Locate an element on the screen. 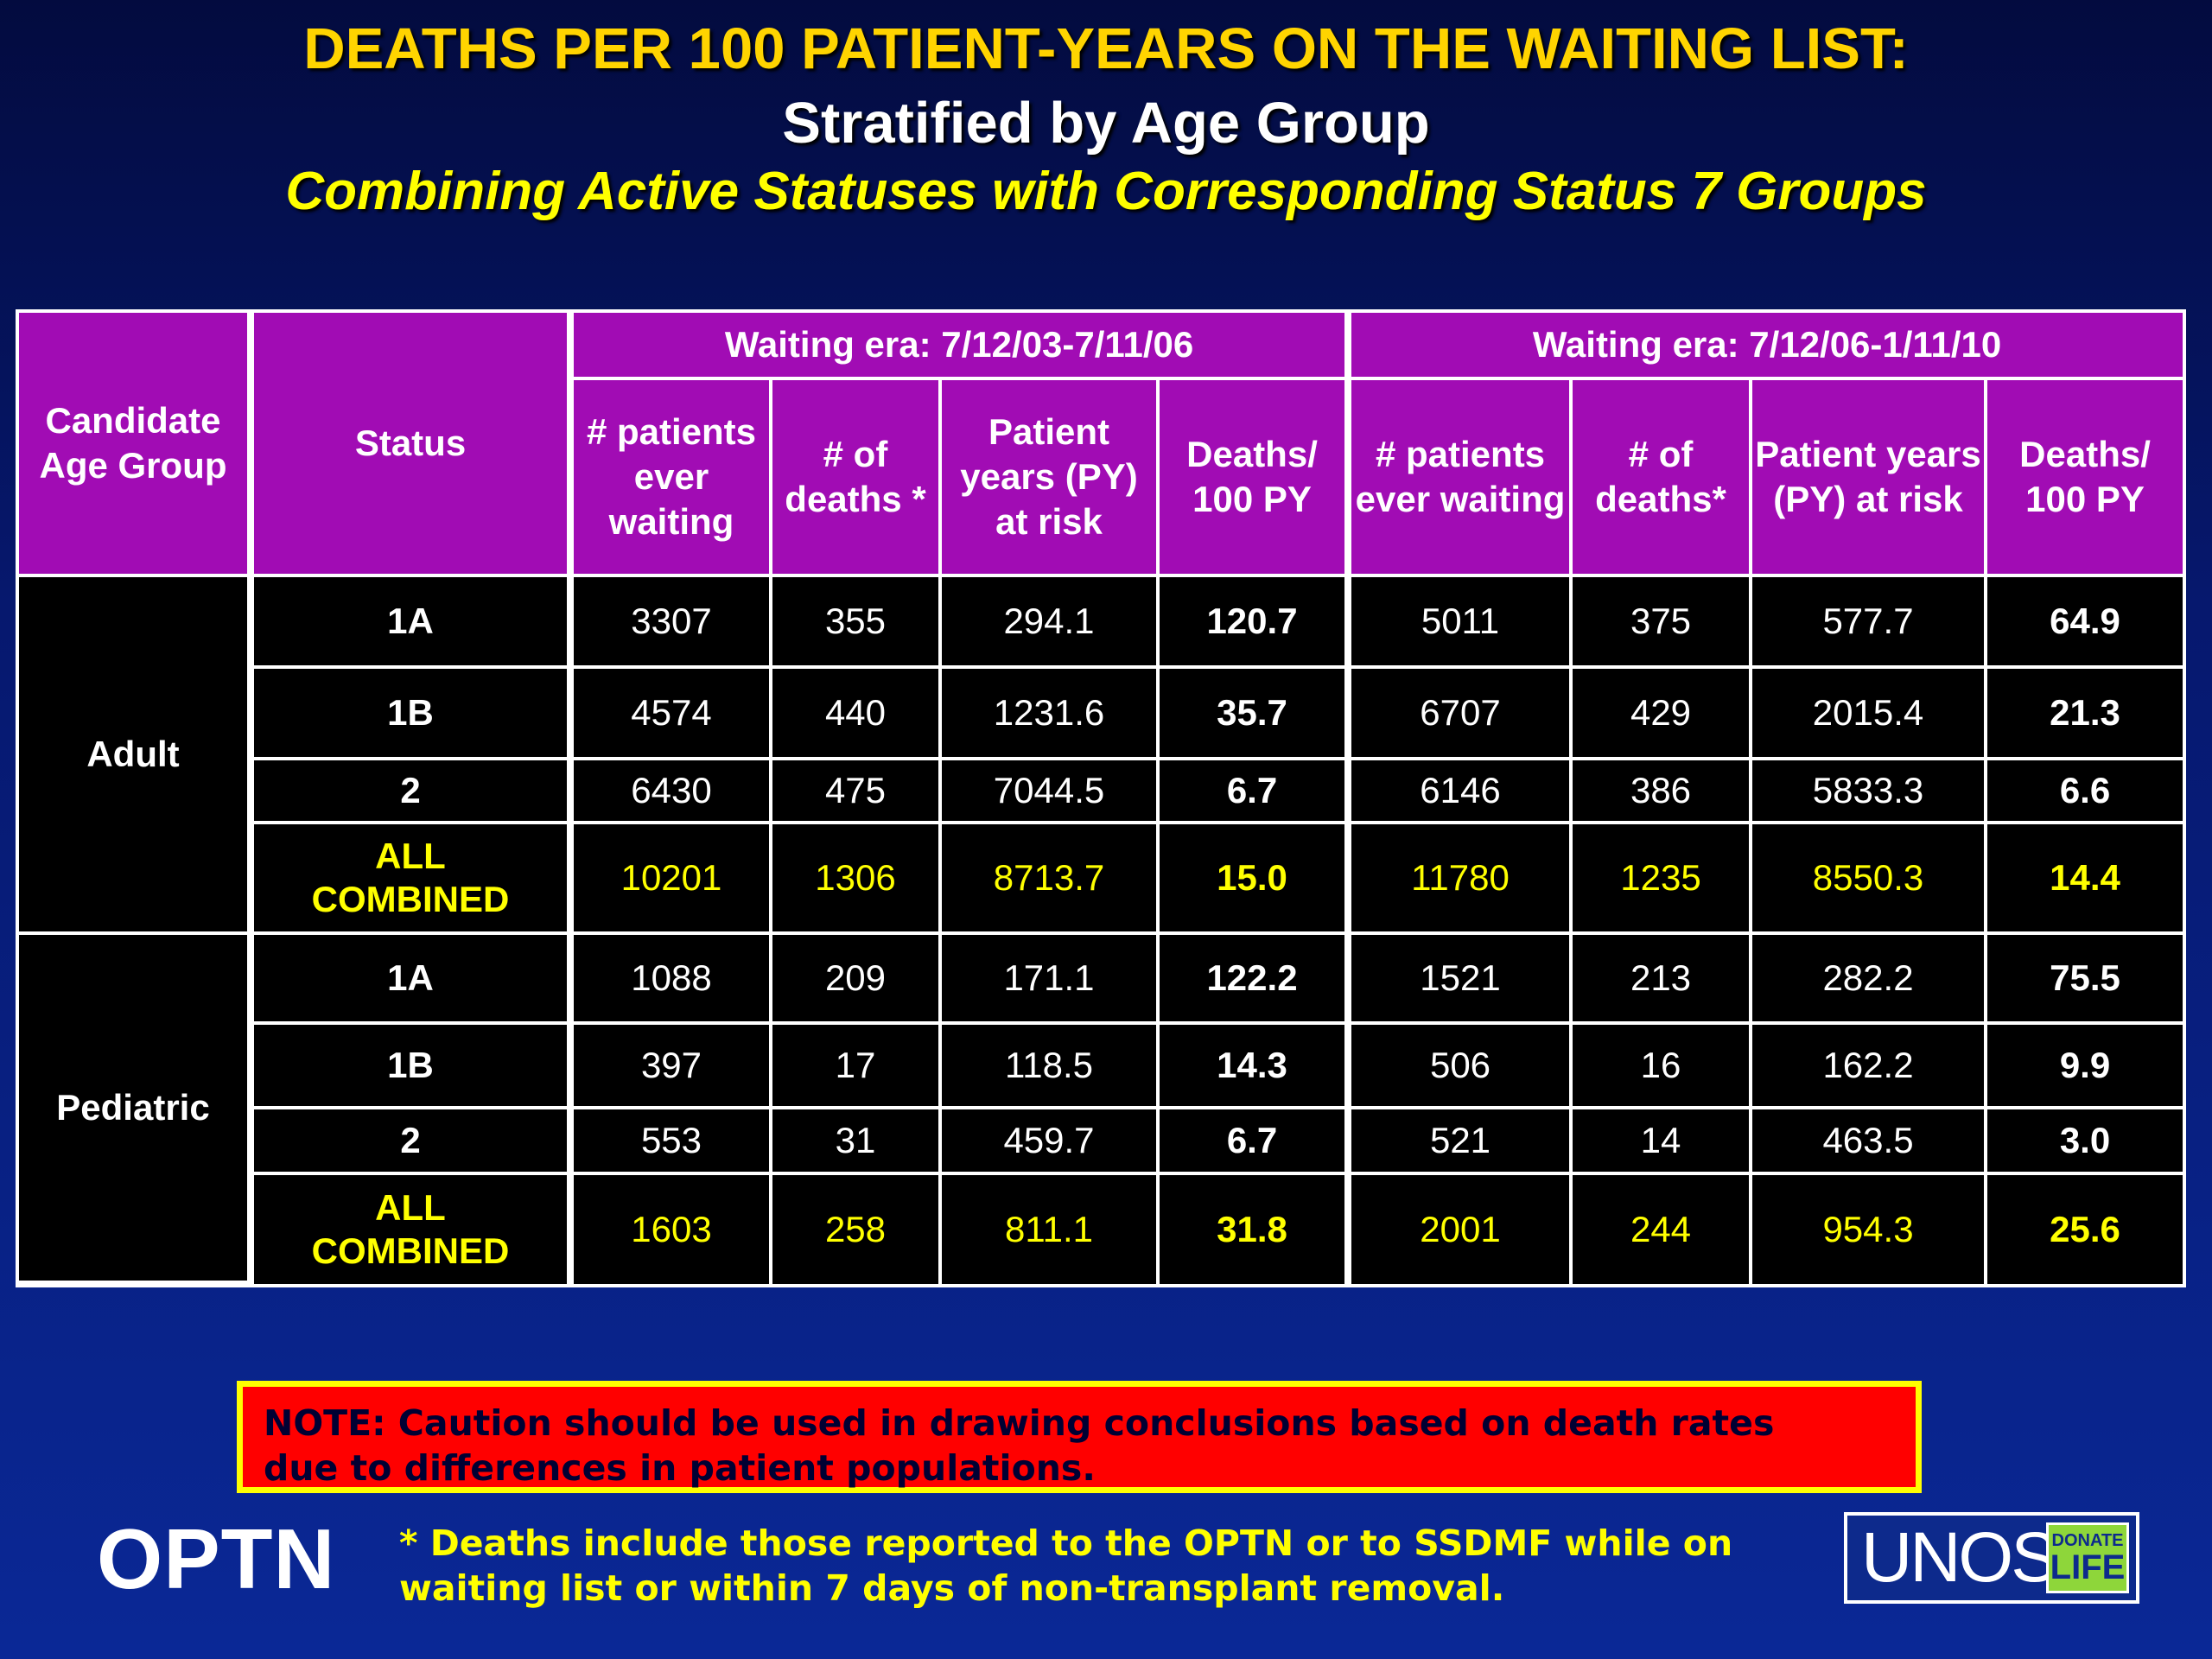  era2-rate: 21.3 is located at coordinates (2085, 714).